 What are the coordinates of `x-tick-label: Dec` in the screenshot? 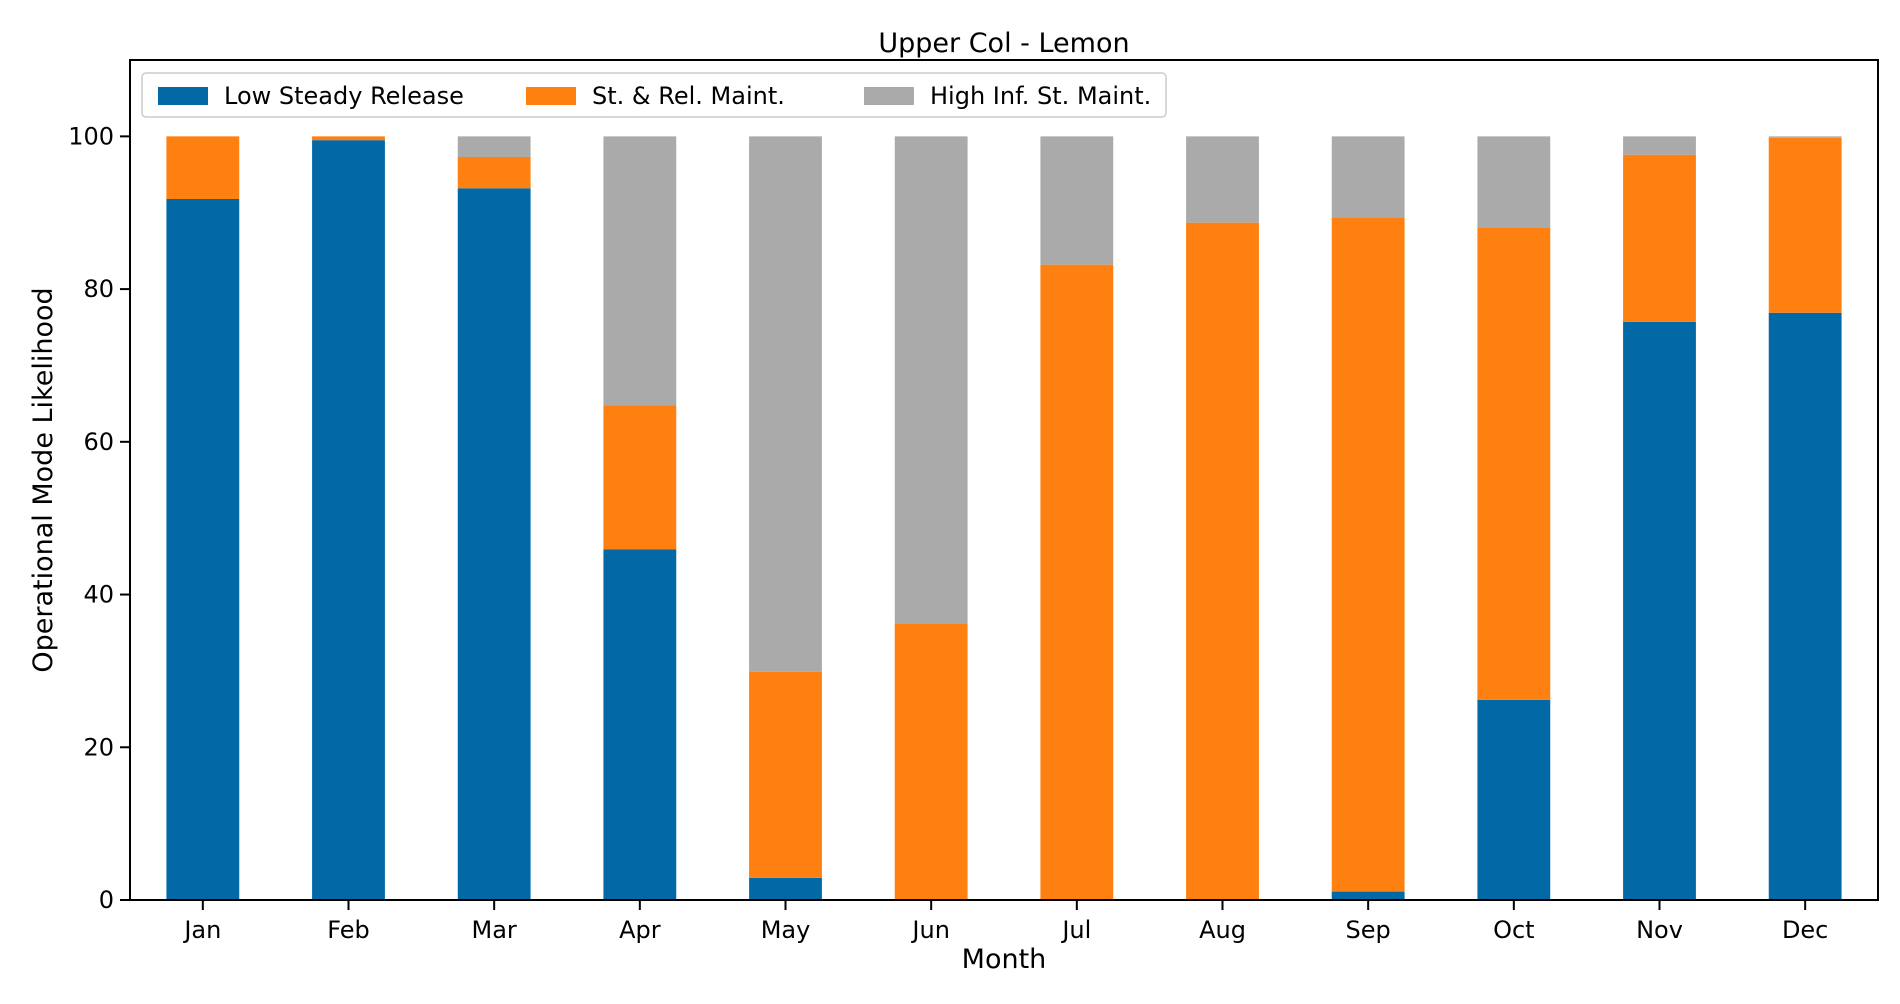 It's located at (1805, 930).